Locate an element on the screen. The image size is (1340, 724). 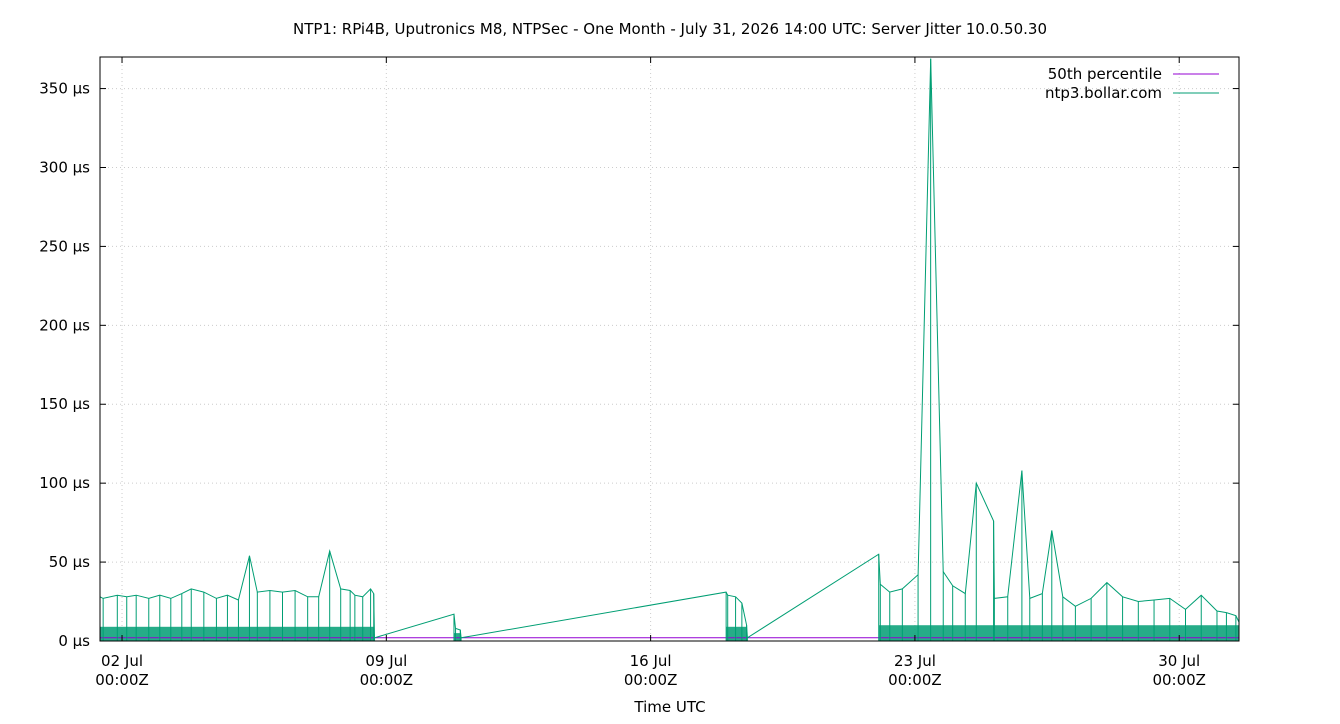
legend-label: ntp3.bollar.com is located at coordinates (1103, 93).